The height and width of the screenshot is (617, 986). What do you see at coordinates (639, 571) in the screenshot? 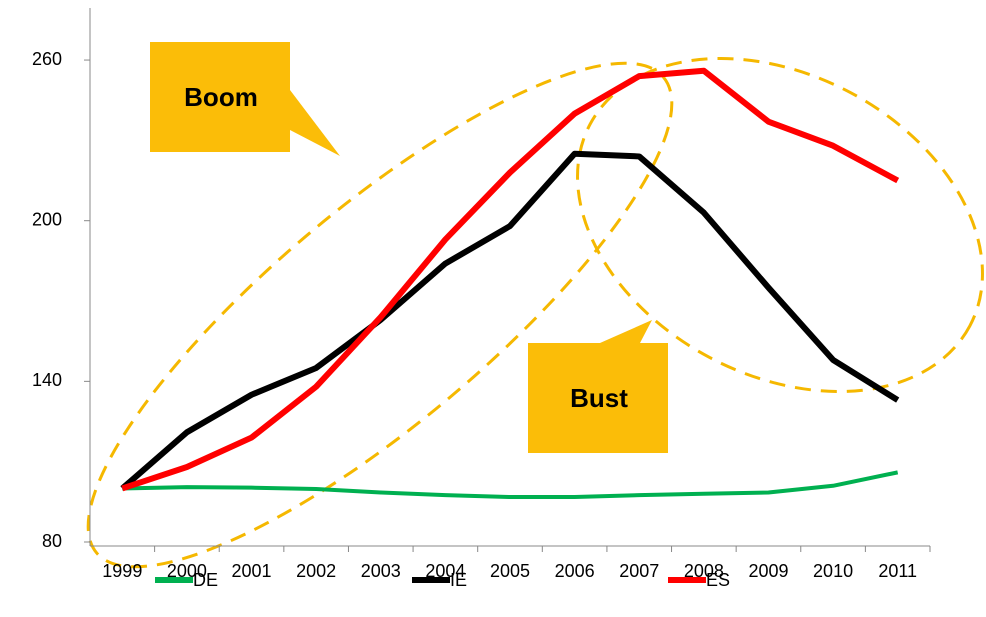
I see `x-tick-label: 2007` at bounding box center [639, 571].